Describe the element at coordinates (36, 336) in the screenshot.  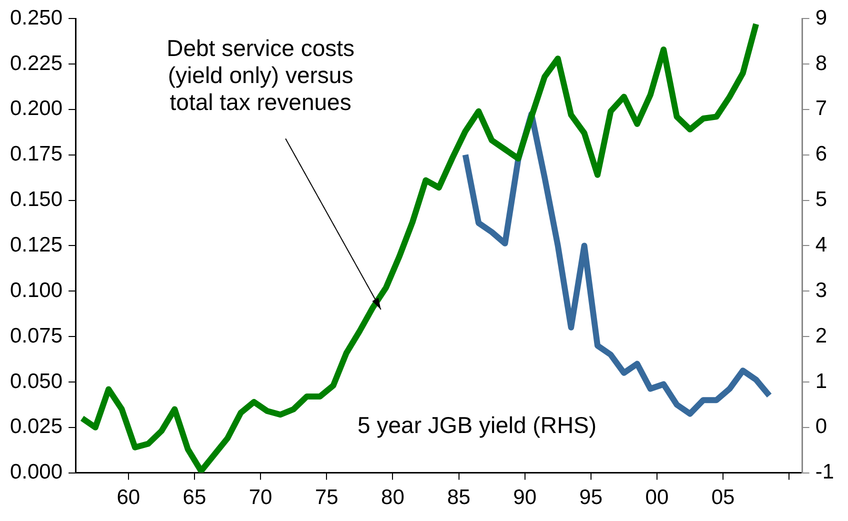
I see `y-tick-label: 0.075` at that location.